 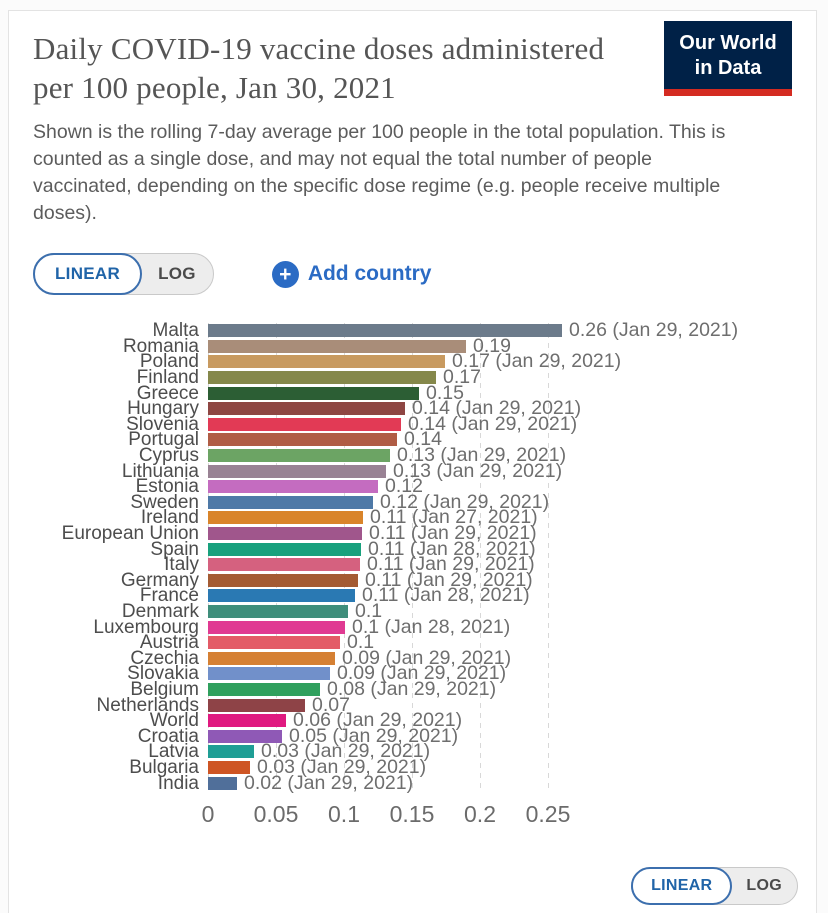 I want to click on chart-row: Spain 0.11 (Jan 28, 2021), so click(x=412, y=549).